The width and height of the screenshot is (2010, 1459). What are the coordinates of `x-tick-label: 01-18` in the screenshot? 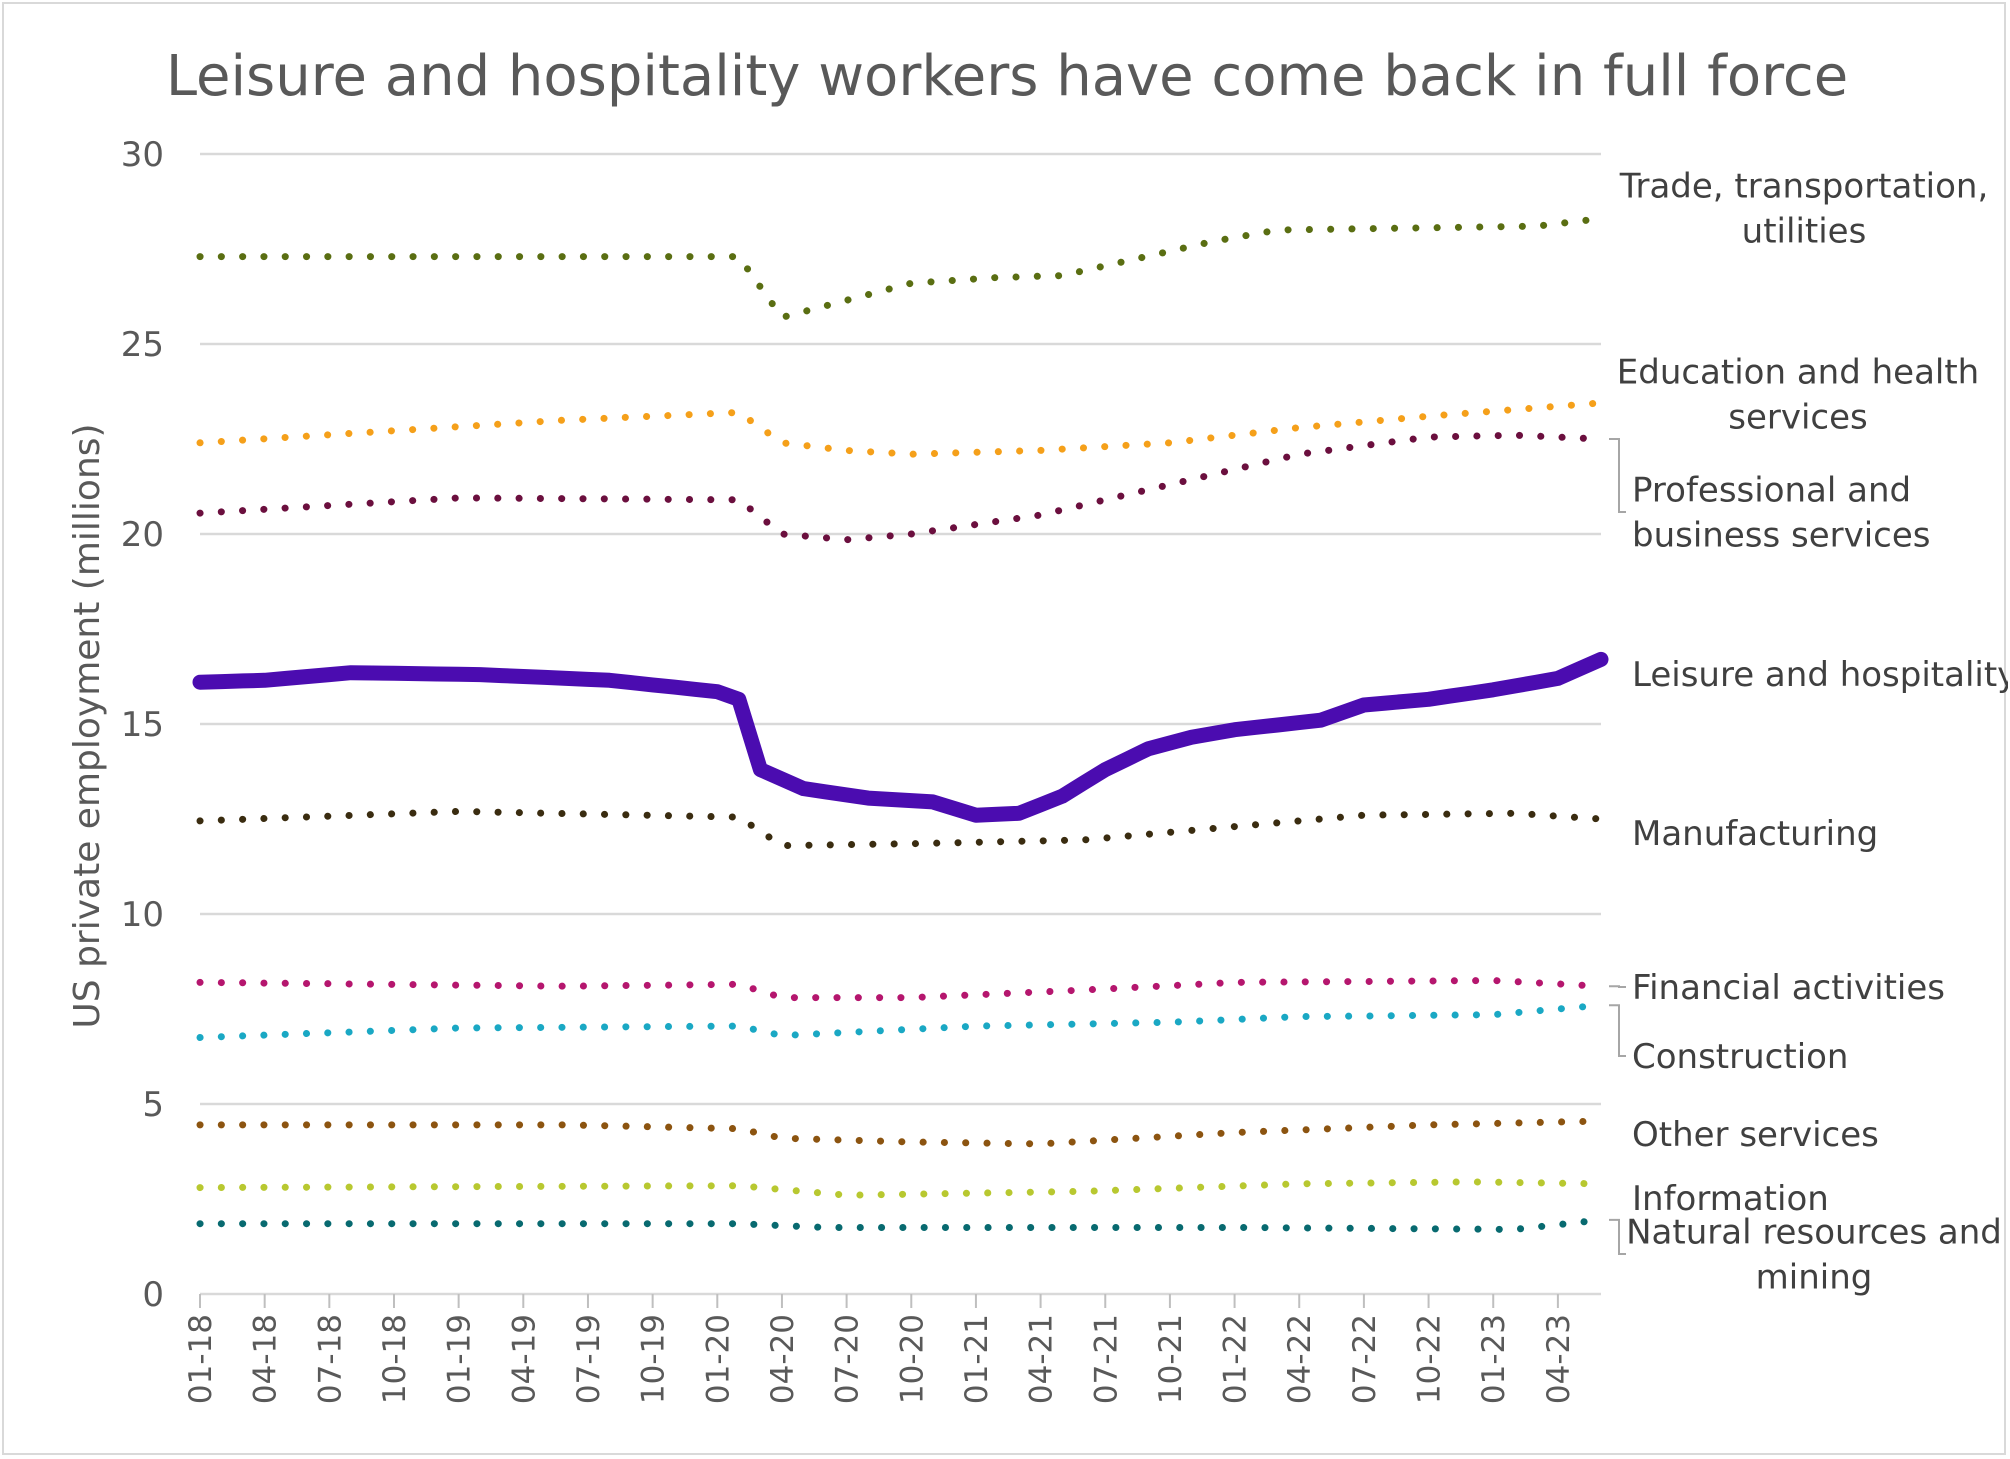 It's located at (201, 1359).